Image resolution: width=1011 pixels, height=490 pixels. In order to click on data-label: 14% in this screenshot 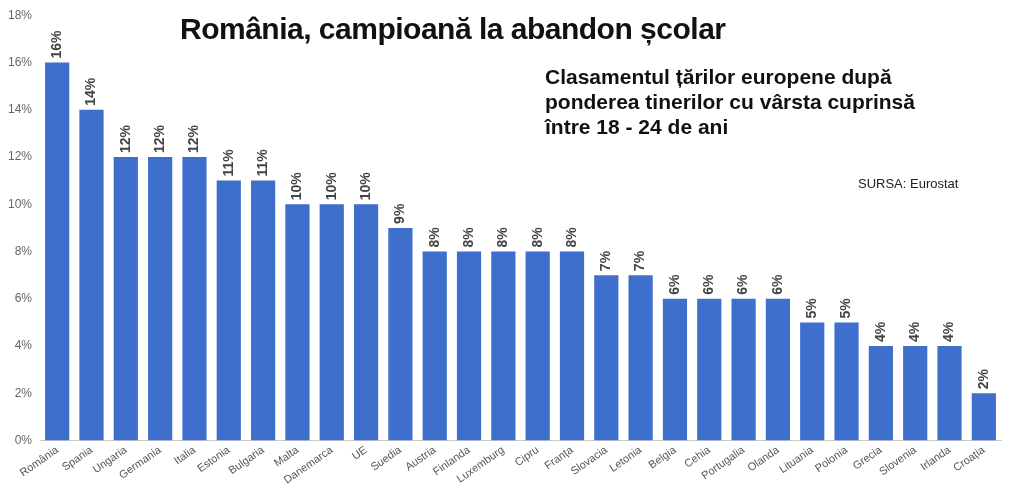, I will do `click(90, 91)`.